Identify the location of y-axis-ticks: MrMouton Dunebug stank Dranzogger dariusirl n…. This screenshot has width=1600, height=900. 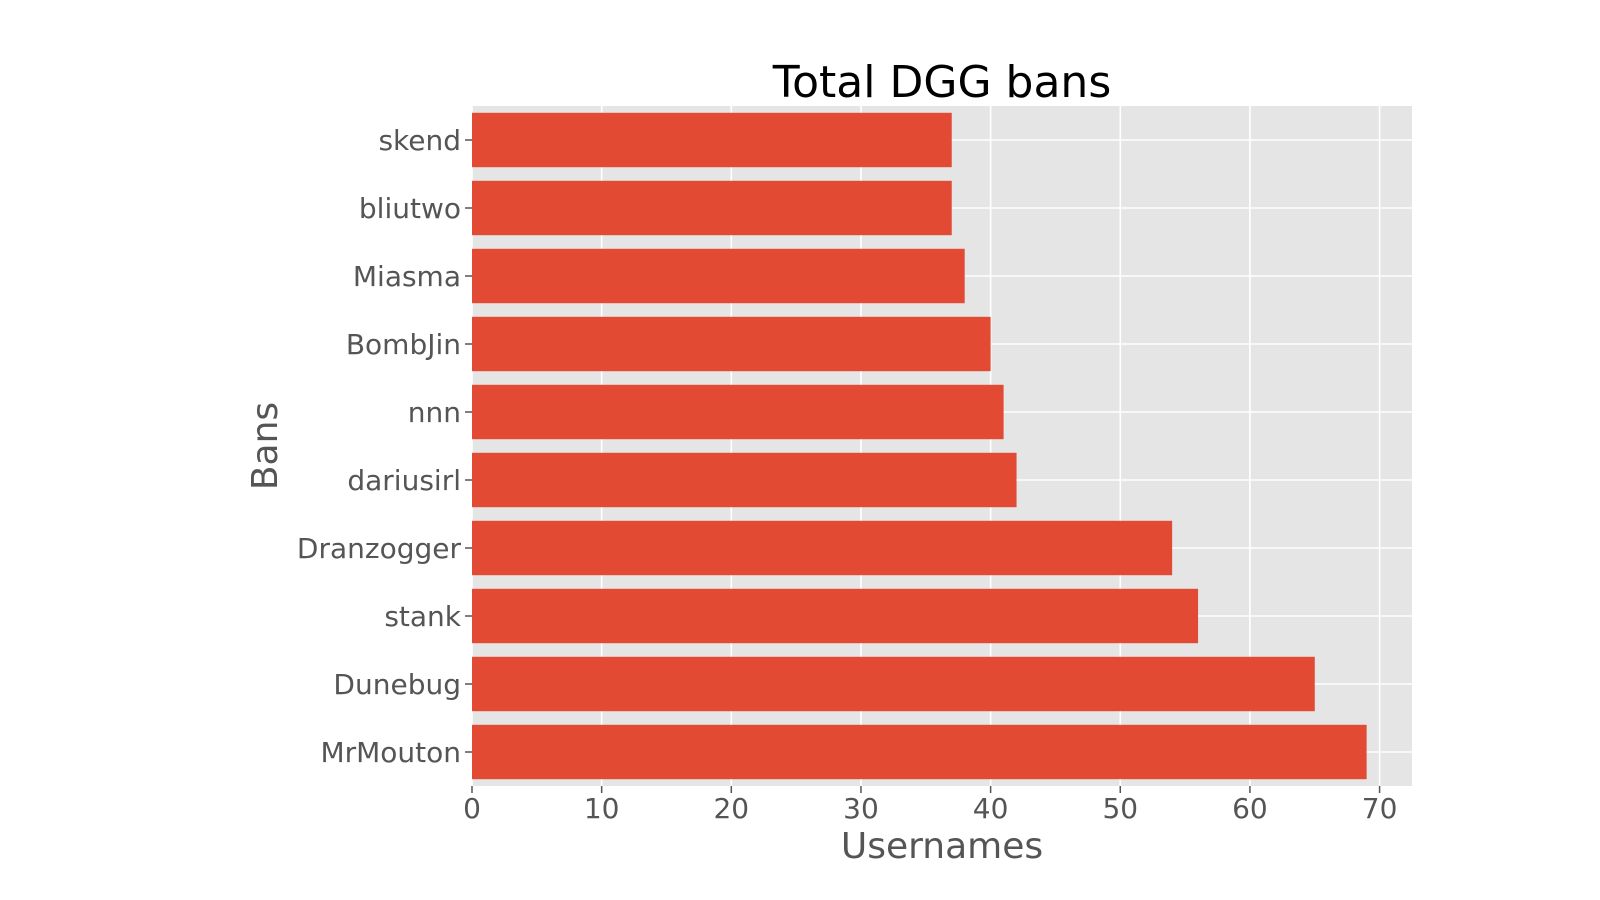
(384, 446).